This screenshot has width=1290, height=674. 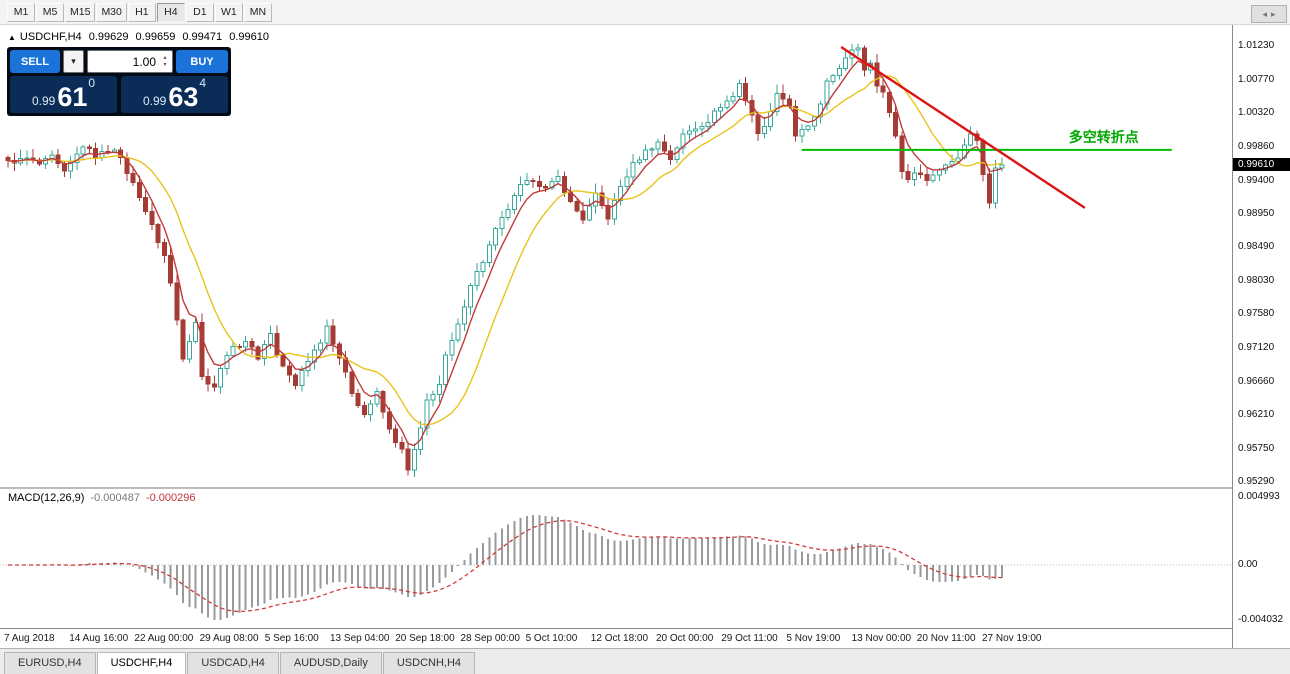 I want to click on price-axis-label: 0.97580, so click(x=1256, y=314).